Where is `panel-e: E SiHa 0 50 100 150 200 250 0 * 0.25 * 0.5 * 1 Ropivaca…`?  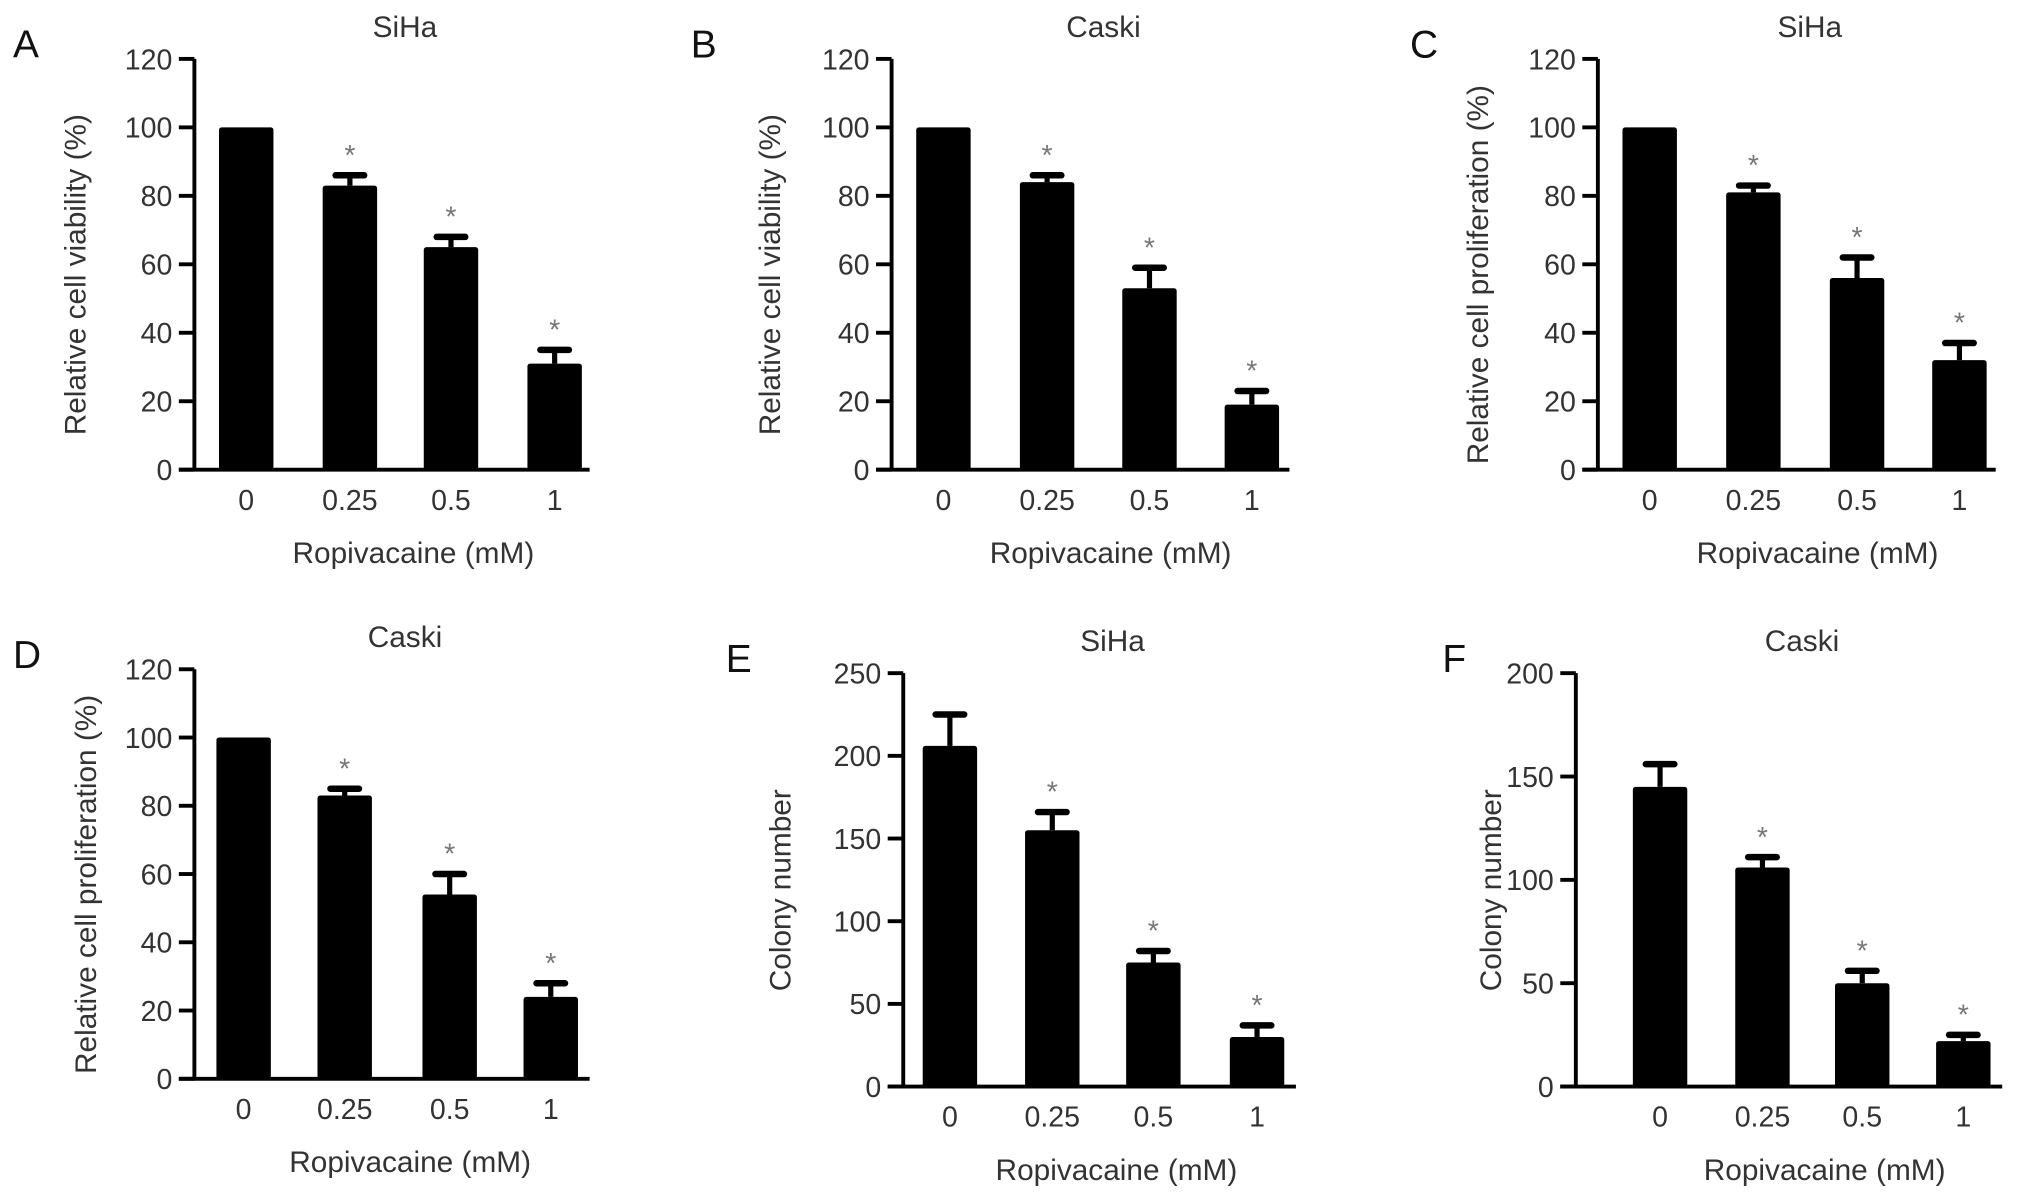 panel-e: E SiHa 0 50 100 150 200 250 0 * 0.25 * 0.5 * 1 Ropivaca… is located at coordinates (1011, 906).